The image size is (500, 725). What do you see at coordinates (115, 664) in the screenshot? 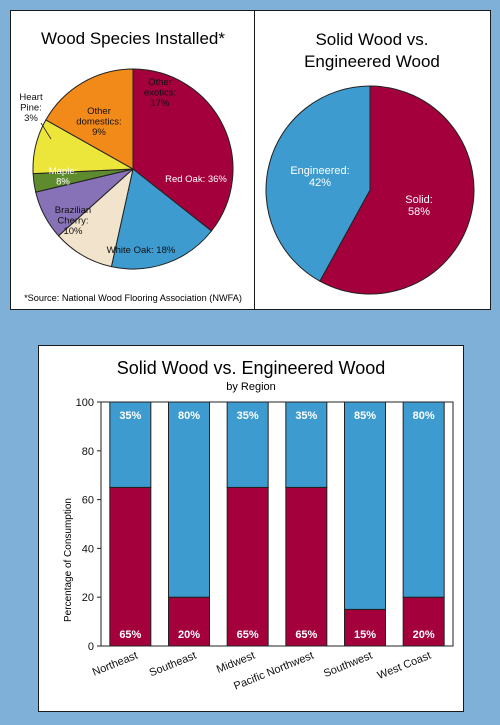
I see `x-category-label: Northeast` at bounding box center [115, 664].